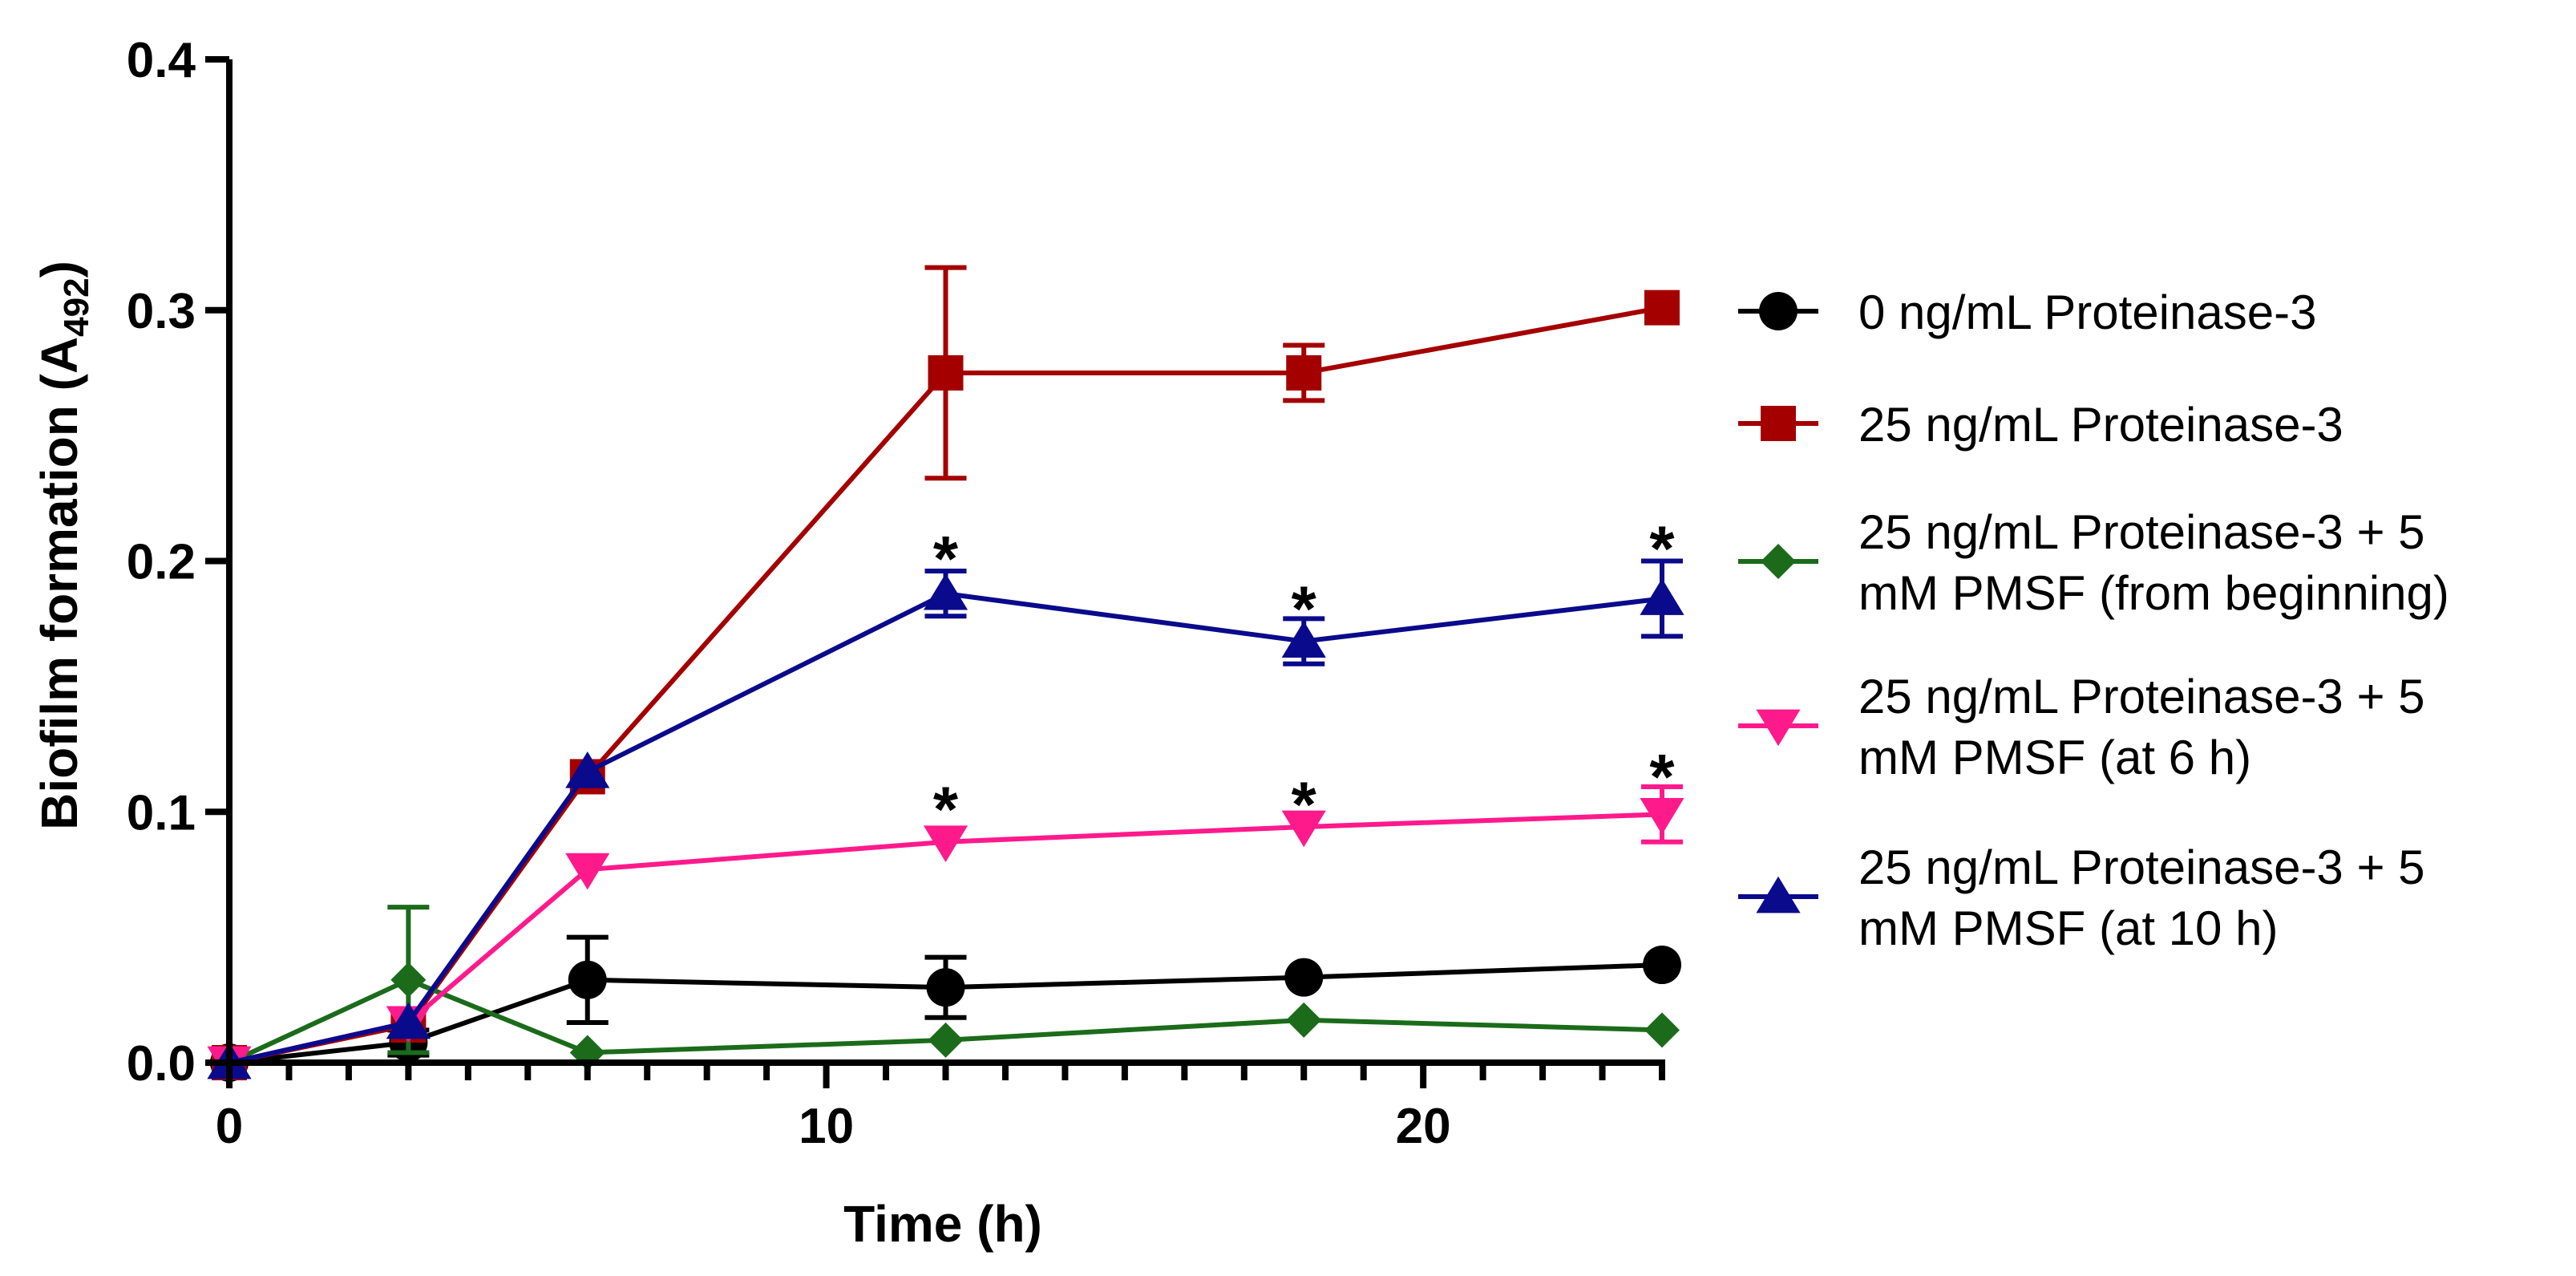 The image size is (2576, 1276). What do you see at coordinates (2087, 312) in the screenshot?
I see `legend-label: 0 ng/mL Proteinase-3` at bounding box center [2087, 312].